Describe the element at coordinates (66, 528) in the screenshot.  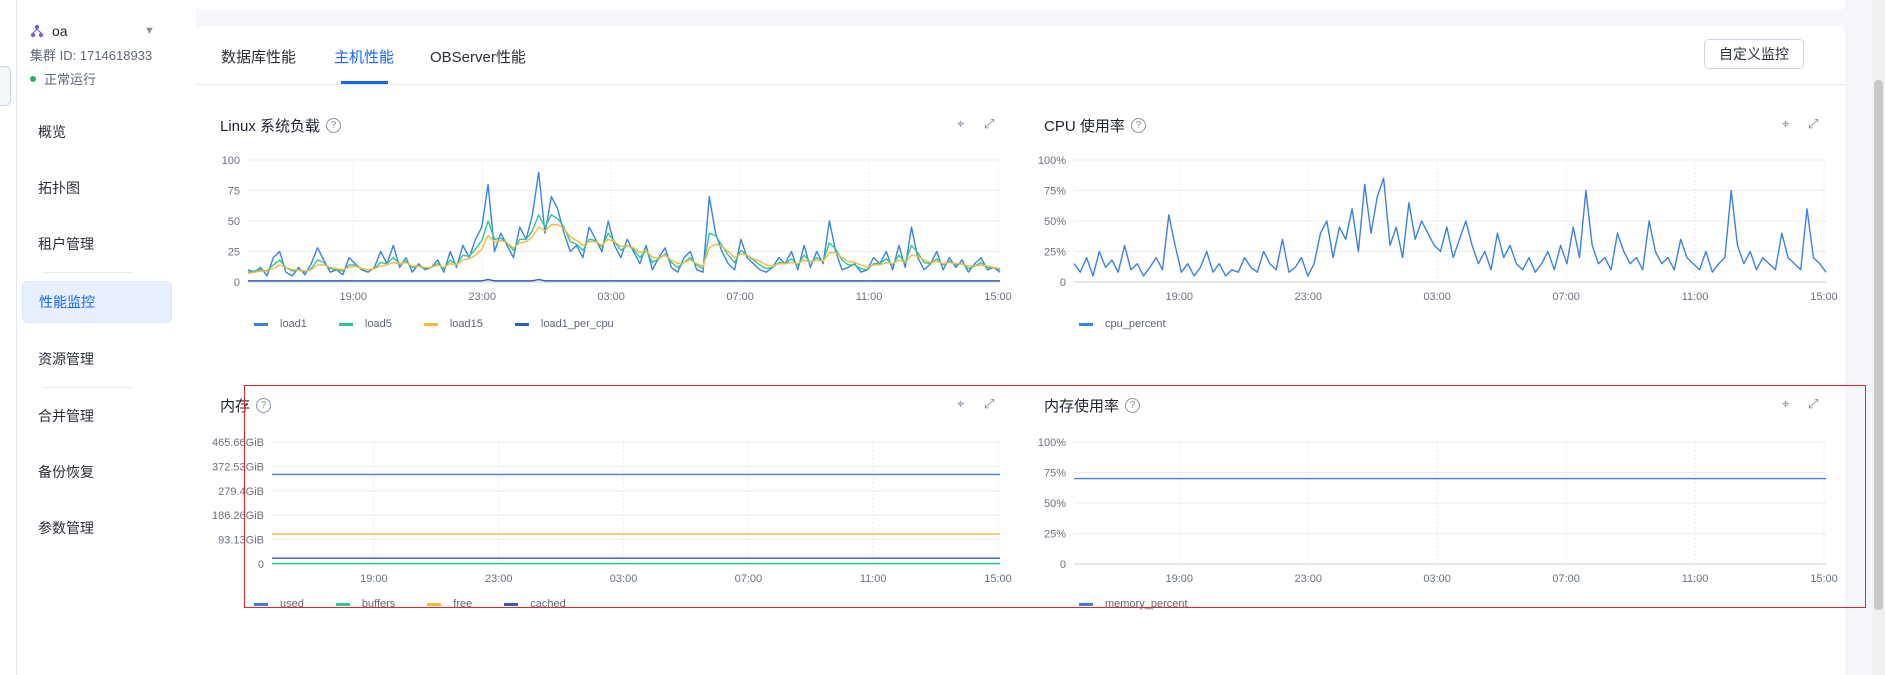
I see `sidebar-item-params: 参数管理` at that location.